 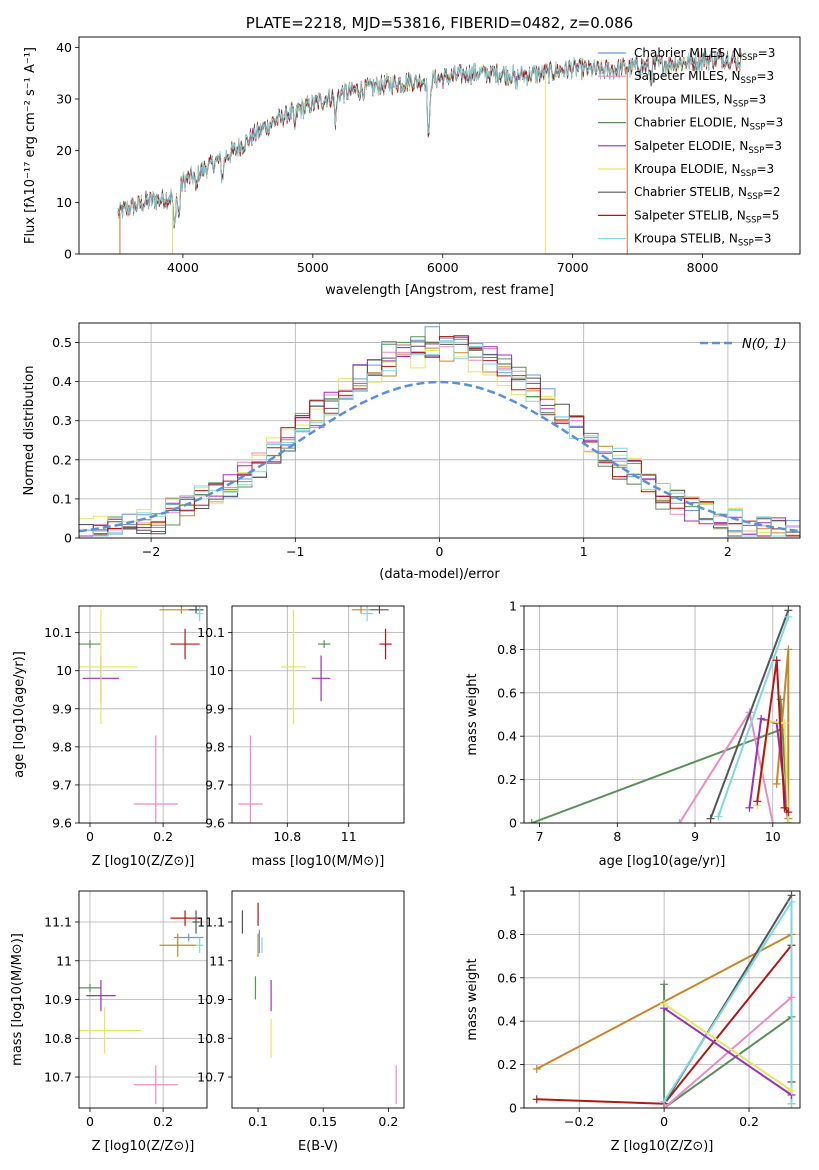 I want to click on legend-entry: Salpeter MILES, NSSP=3, so click(x=704, y=77).